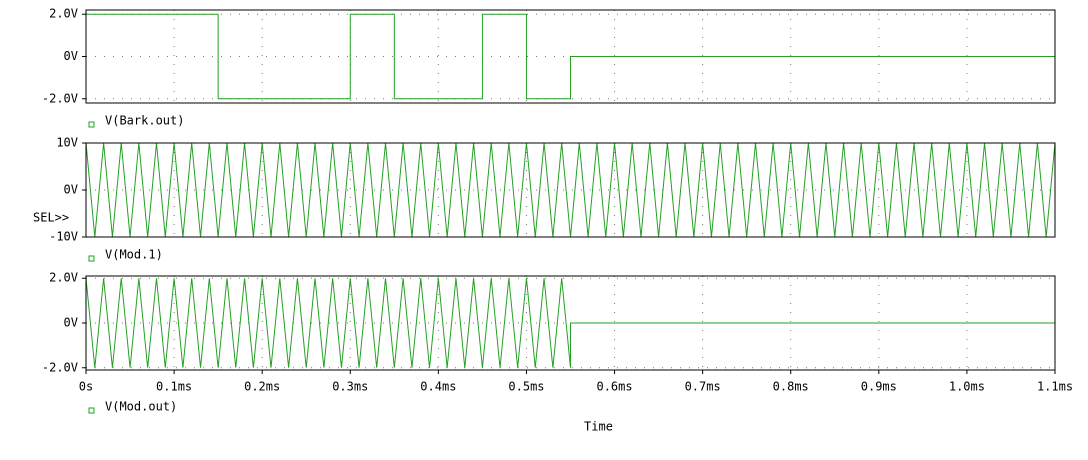  I want to click on x-tick-label: 0.3ms, so click(350, 387).